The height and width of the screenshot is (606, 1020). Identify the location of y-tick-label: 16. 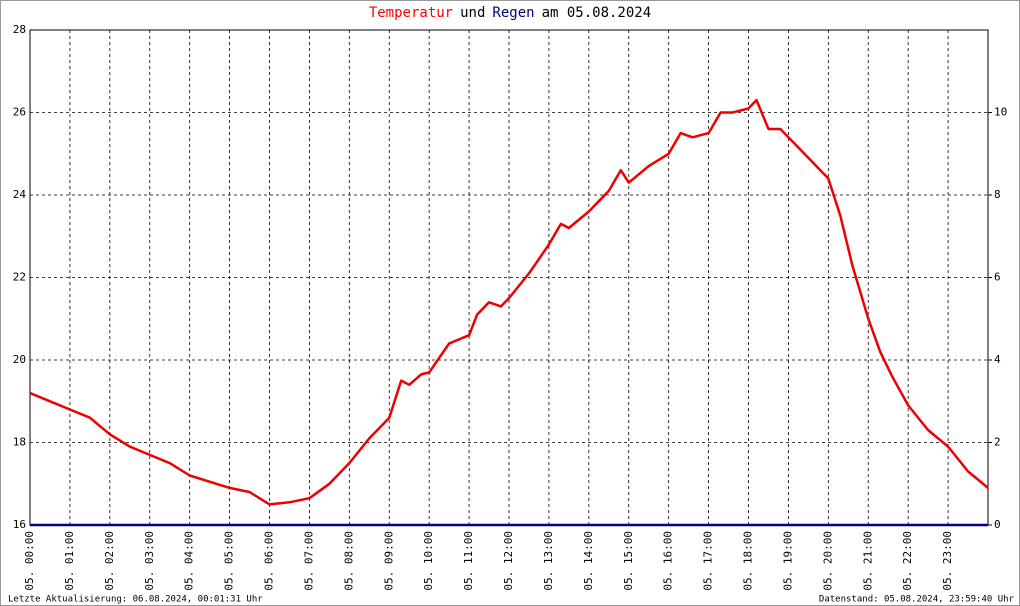
(19, 524).